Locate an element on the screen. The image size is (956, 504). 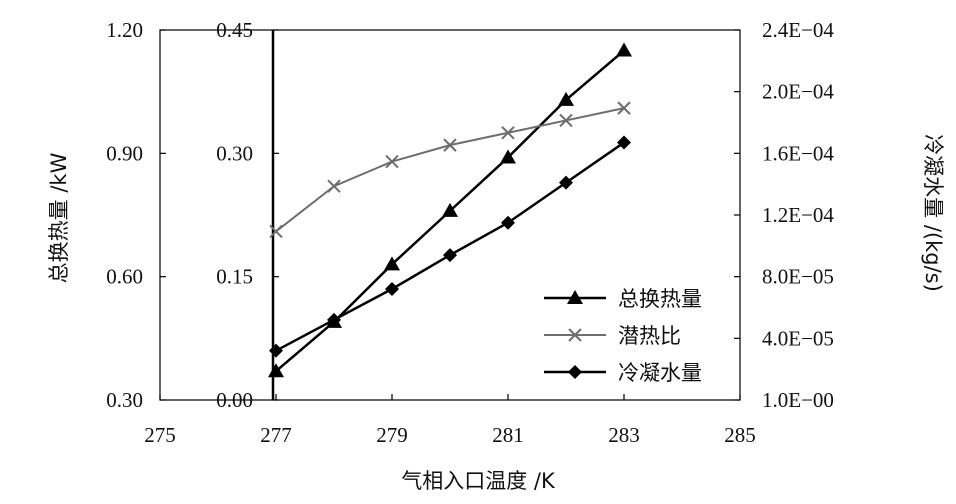
left-inner-tick-label: 0.15 is located at coordinates (234, 277).